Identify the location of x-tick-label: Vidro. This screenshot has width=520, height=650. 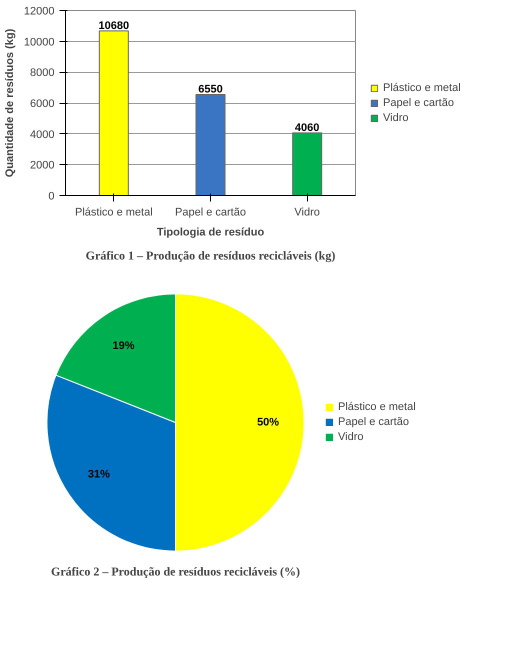
(307, 212).